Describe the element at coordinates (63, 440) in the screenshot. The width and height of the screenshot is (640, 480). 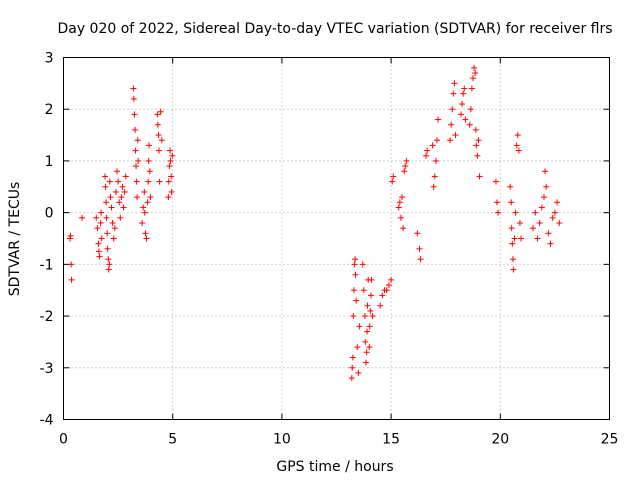
I see `x-tick-label: 0` at that location.